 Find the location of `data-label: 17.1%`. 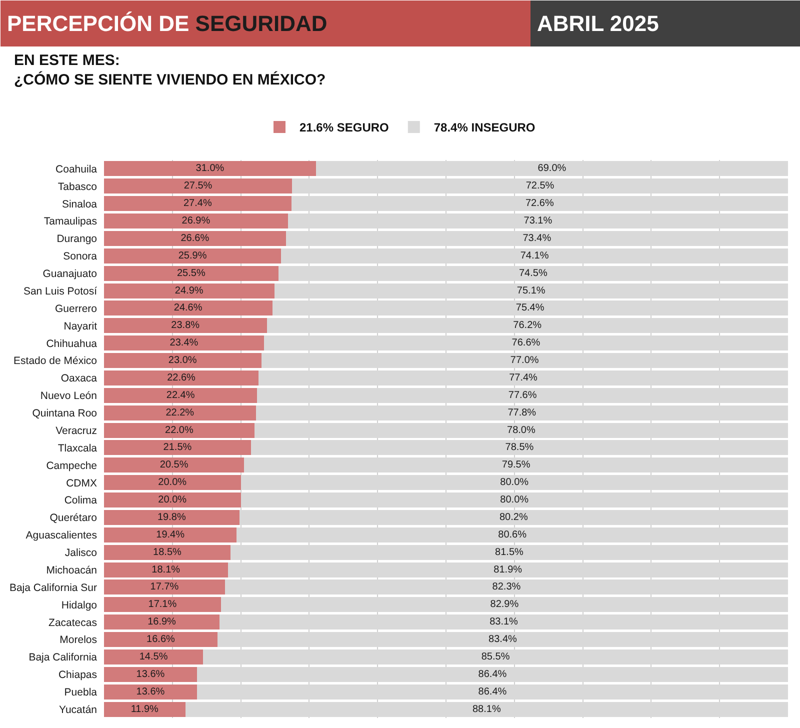

data-label: 17.1% is located at coordinates (162, 604).